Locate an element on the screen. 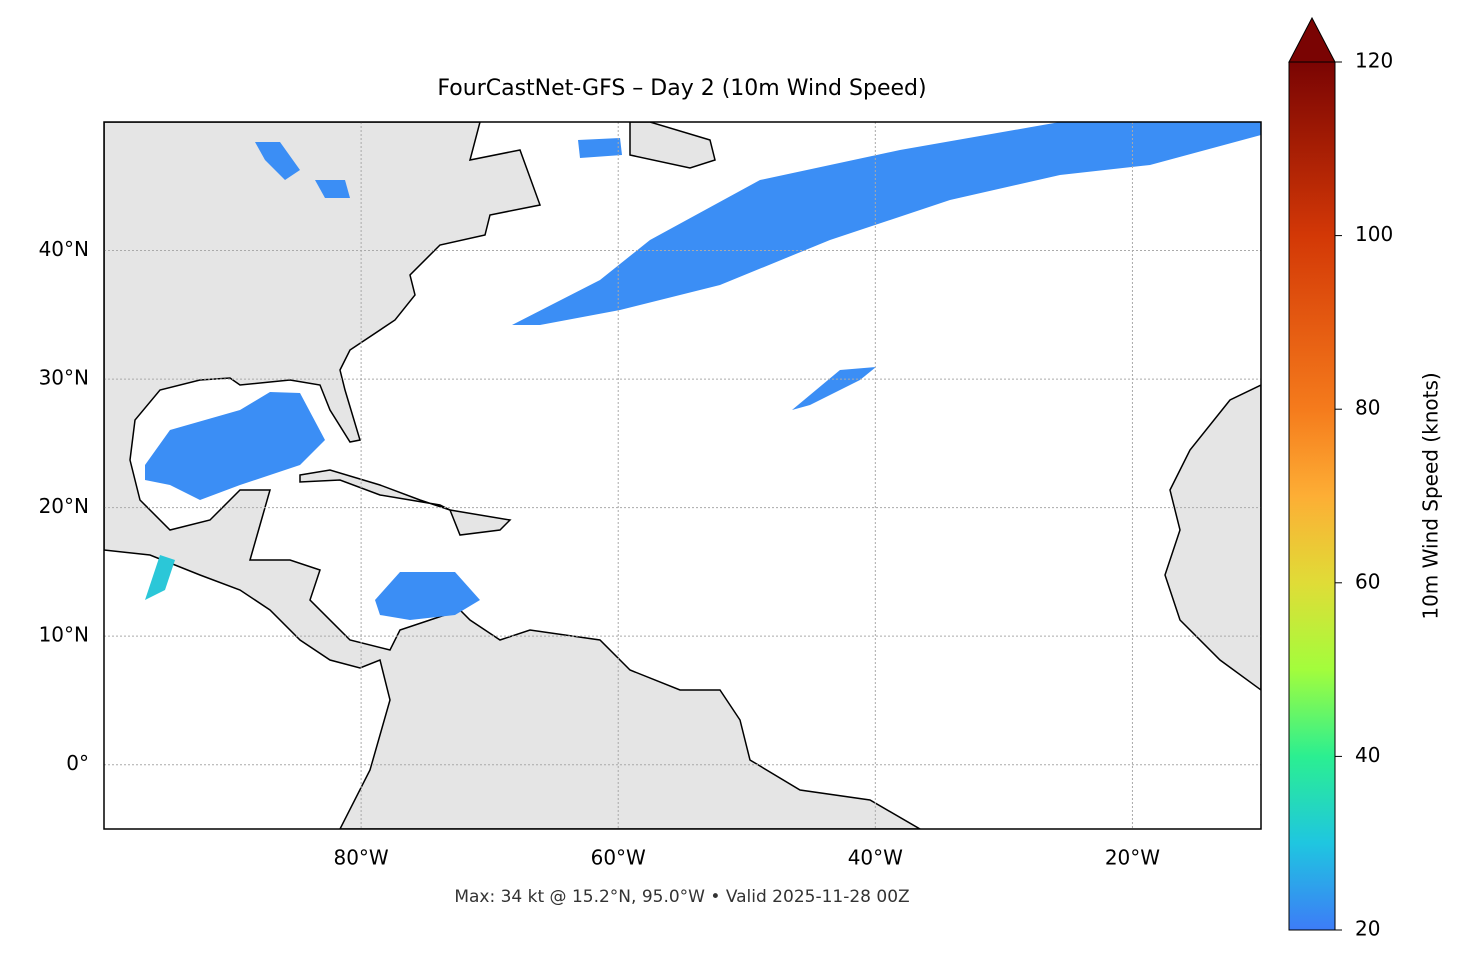 The height and width of the screenshot is (973, 1466). y-tick-label: 40°N is located at coordinates (64, 249).